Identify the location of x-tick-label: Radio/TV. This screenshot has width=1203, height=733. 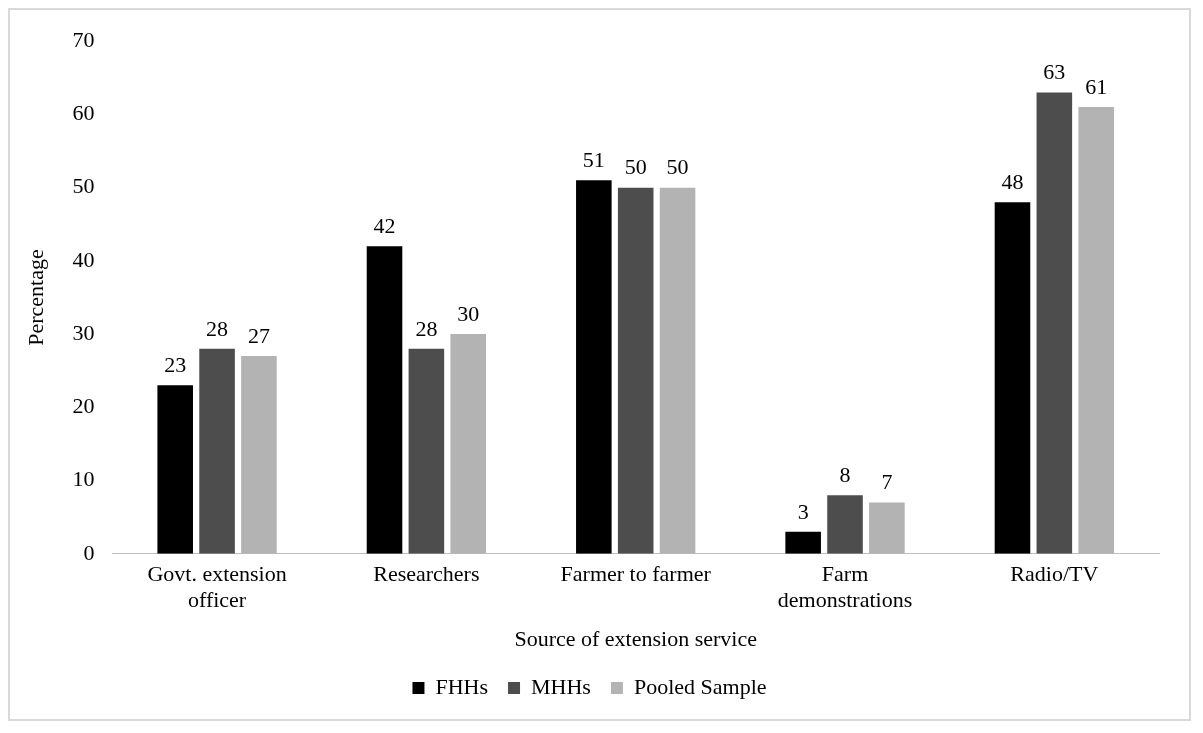
(1054, 573).